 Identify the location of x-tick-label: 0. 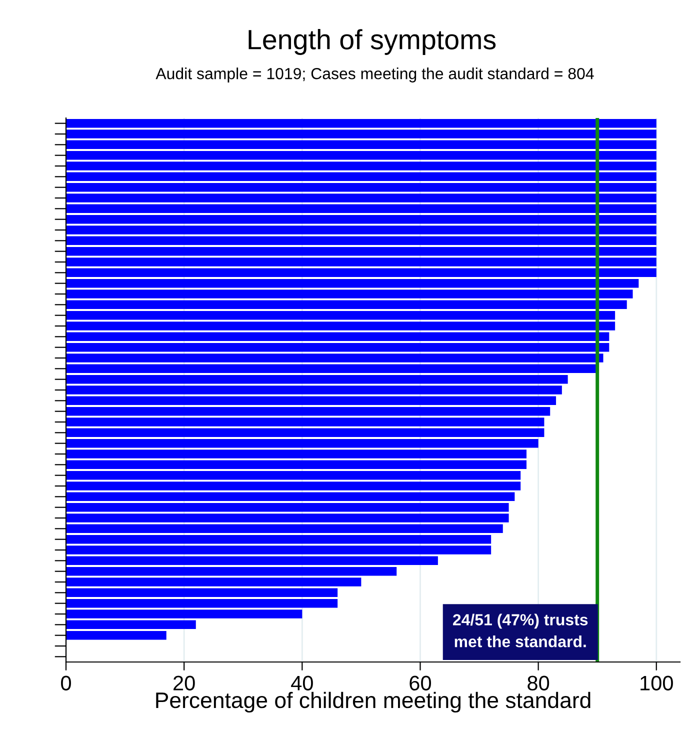
(66, 683).